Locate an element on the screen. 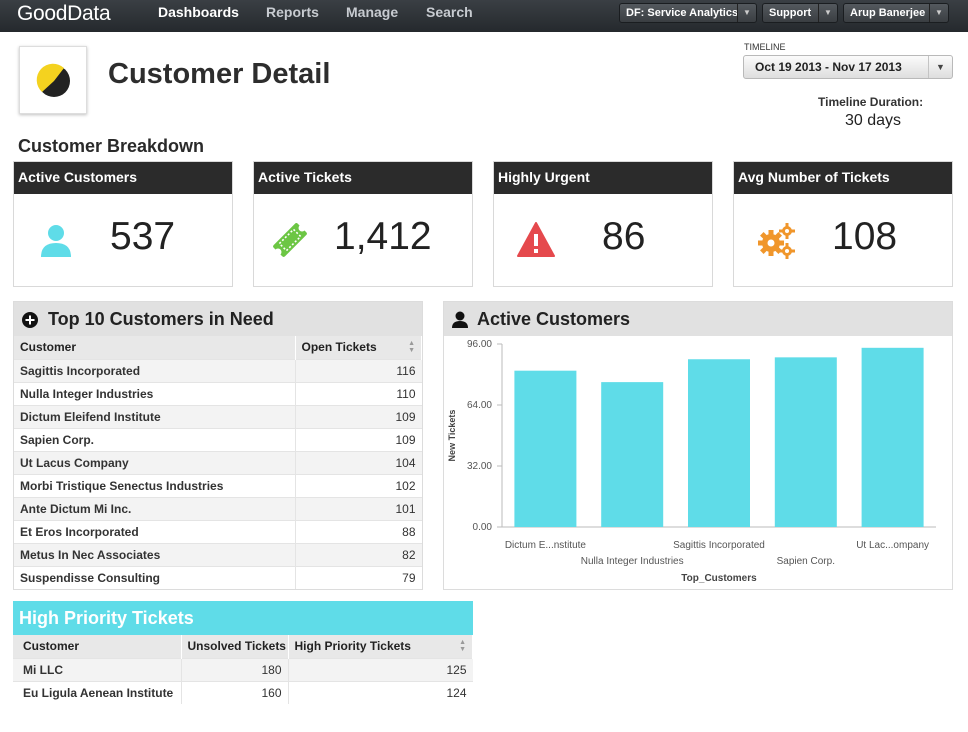 The width and height of the screenshot is (968, 732). table-row: Et Eros Incorporated 88 is located at coordinates (218, 531).